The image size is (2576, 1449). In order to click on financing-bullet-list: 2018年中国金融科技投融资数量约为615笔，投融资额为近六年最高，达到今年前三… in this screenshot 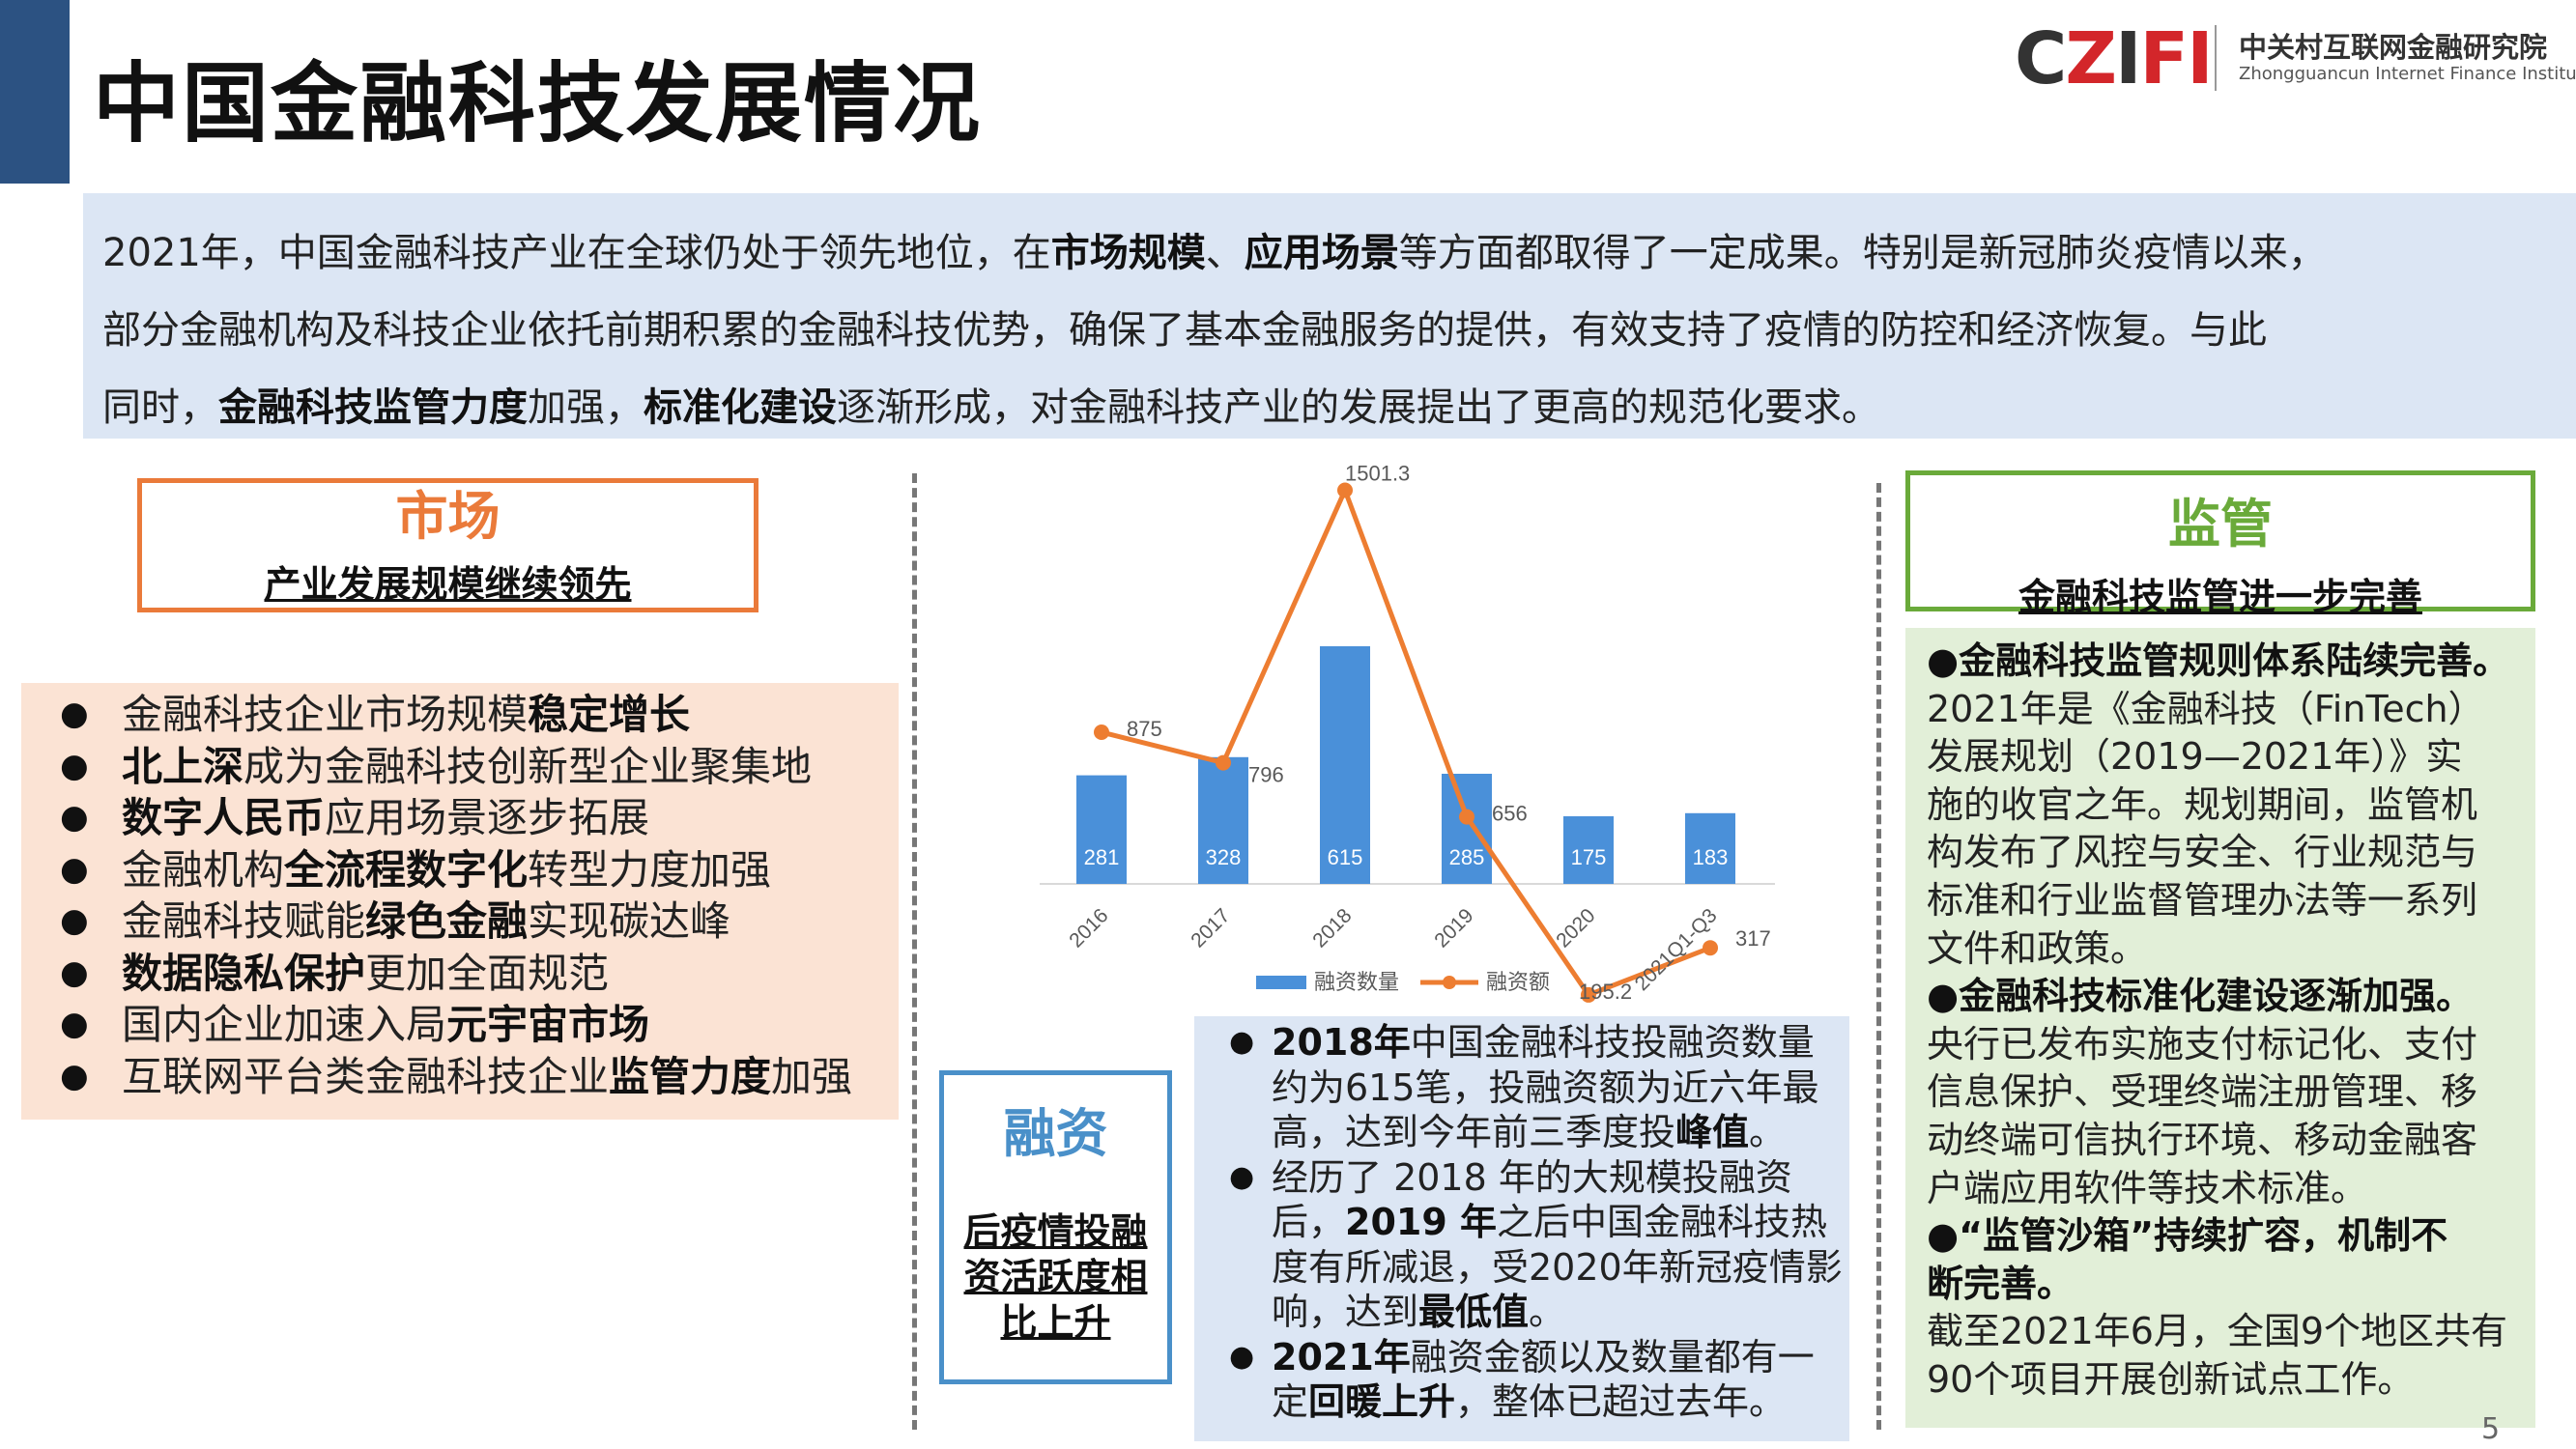, I will do `click(1522, 1228)`.